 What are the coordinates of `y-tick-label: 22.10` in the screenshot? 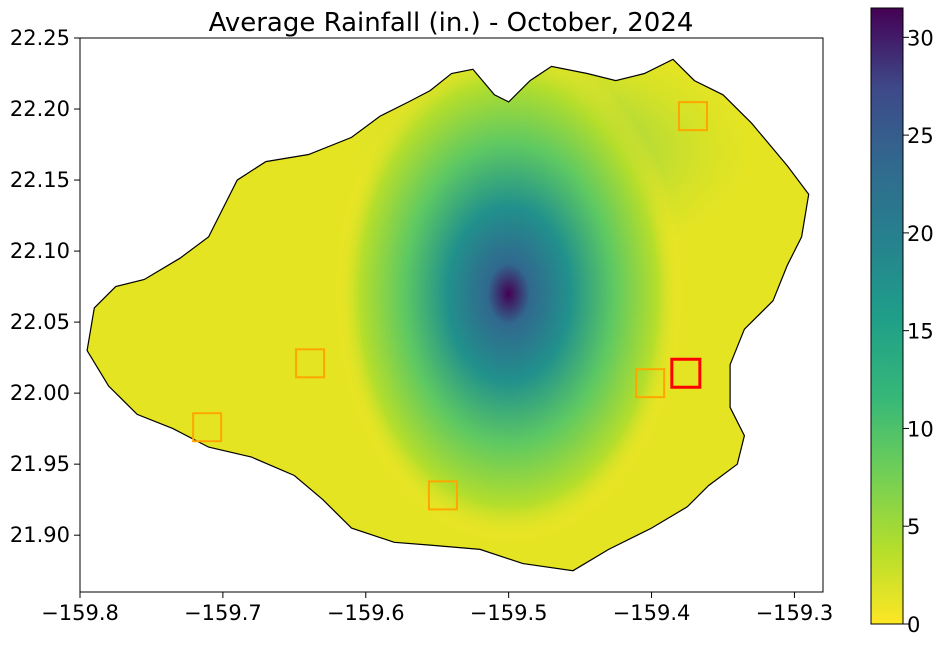 It's located at (40, 251).